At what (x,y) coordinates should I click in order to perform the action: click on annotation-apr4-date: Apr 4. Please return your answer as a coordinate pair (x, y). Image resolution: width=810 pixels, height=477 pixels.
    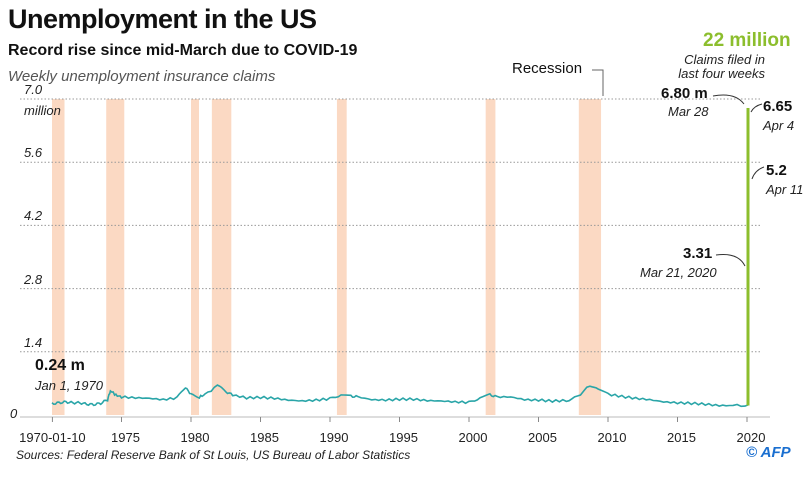
    Looking at the image, I should click on (779, 125).